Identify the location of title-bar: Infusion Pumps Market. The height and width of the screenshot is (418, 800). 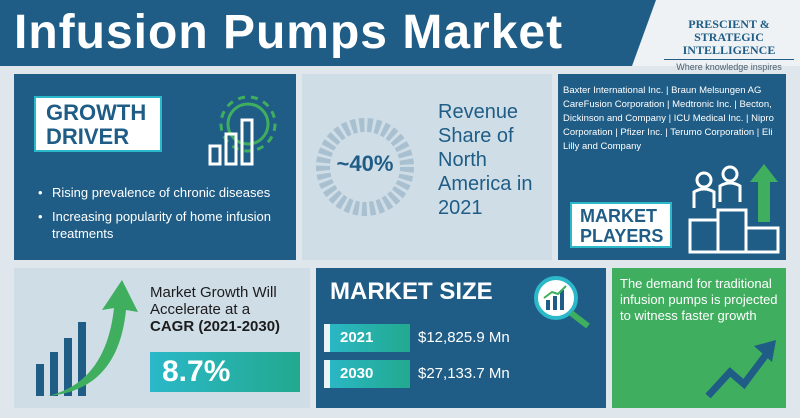
(316, 33).